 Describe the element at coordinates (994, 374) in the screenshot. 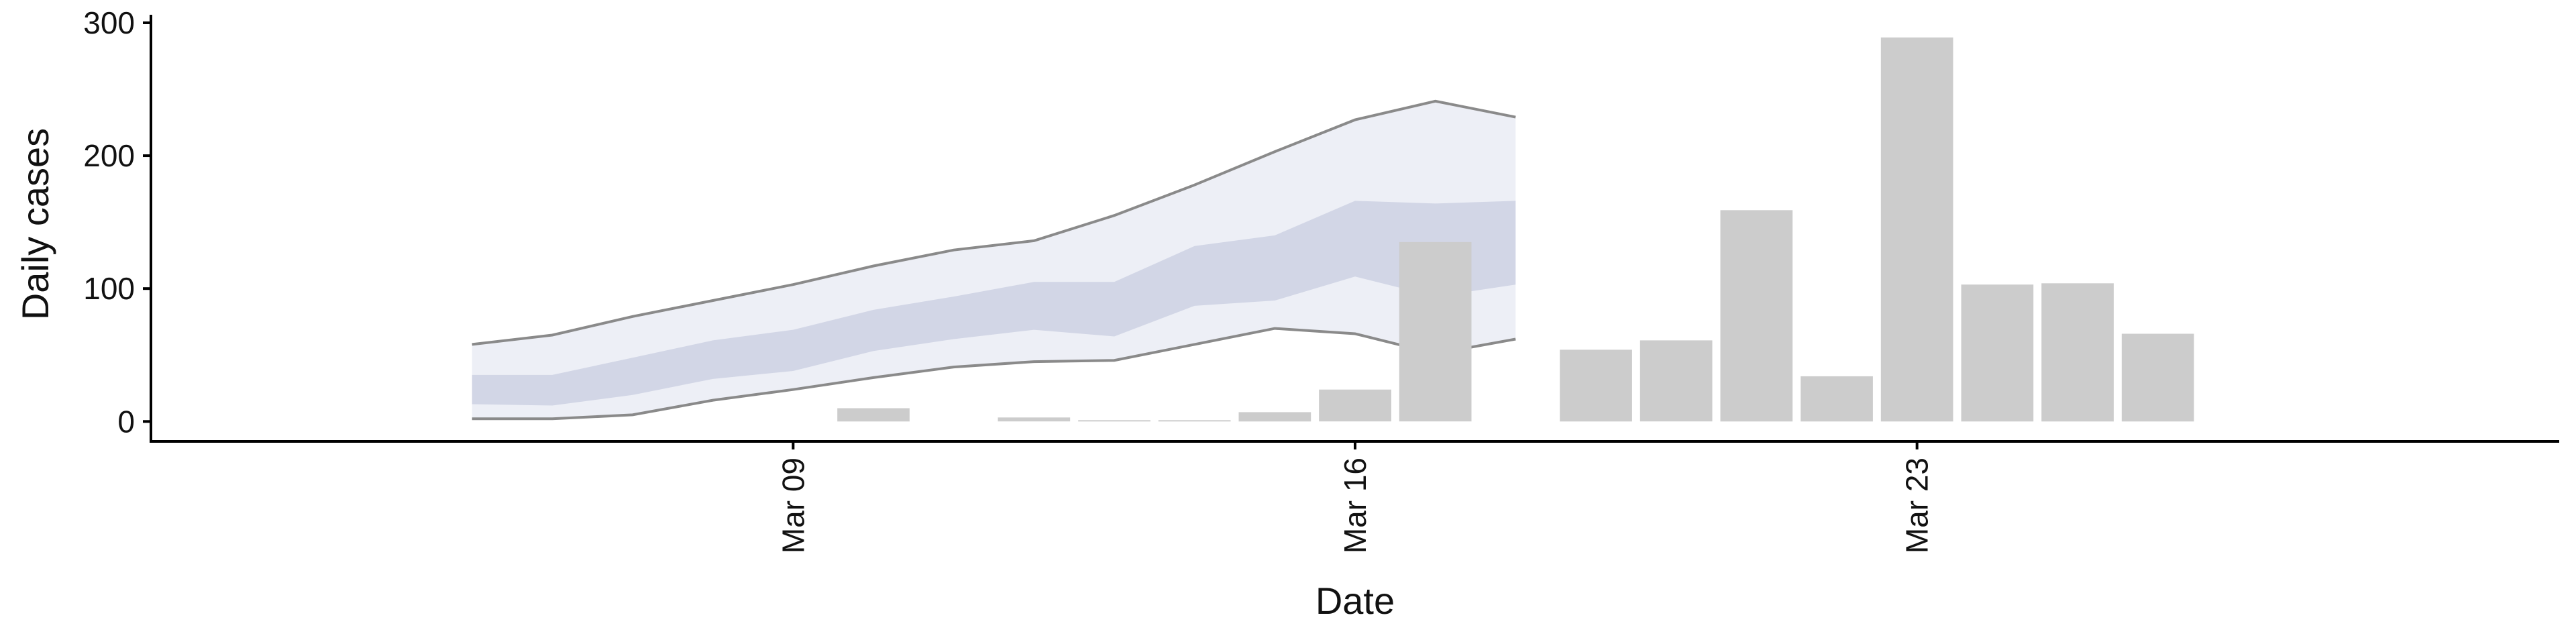

I see `forecast-lower-bound-line` at that location.